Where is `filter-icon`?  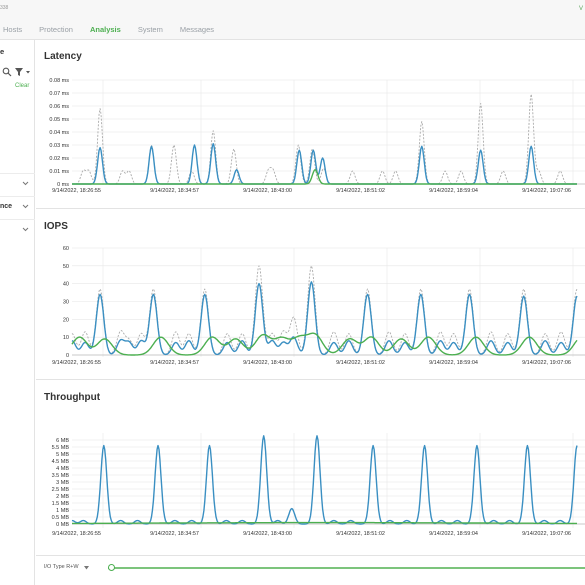 filter-icon is located at coordinates (23, 72).